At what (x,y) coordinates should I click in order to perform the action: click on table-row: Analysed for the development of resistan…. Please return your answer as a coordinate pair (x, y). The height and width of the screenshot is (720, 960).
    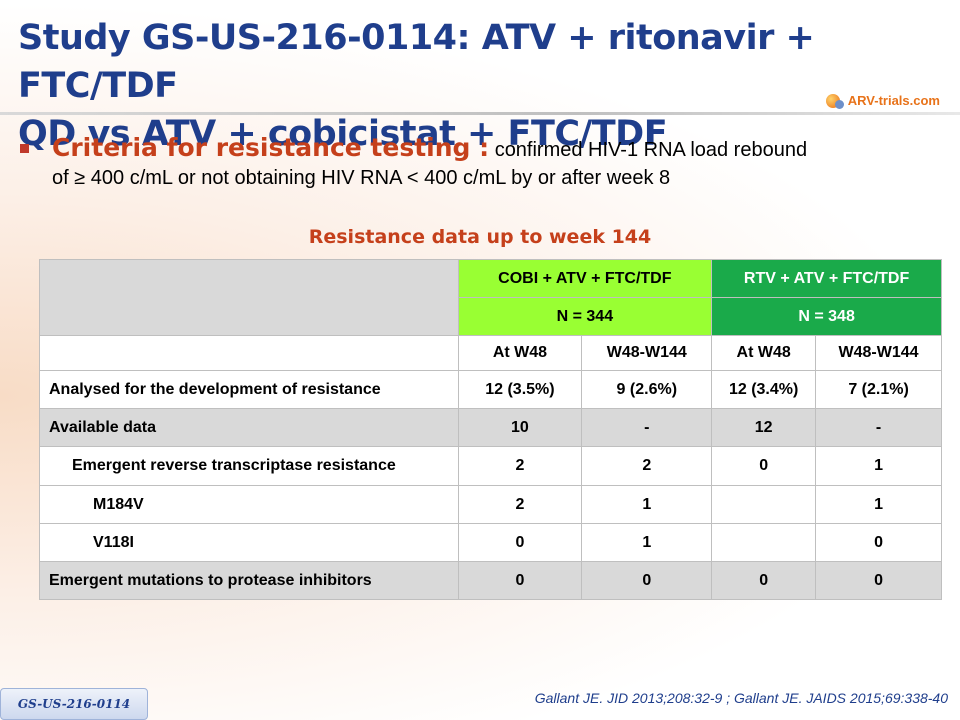
    Looking at the image, I should click on (490, 389).